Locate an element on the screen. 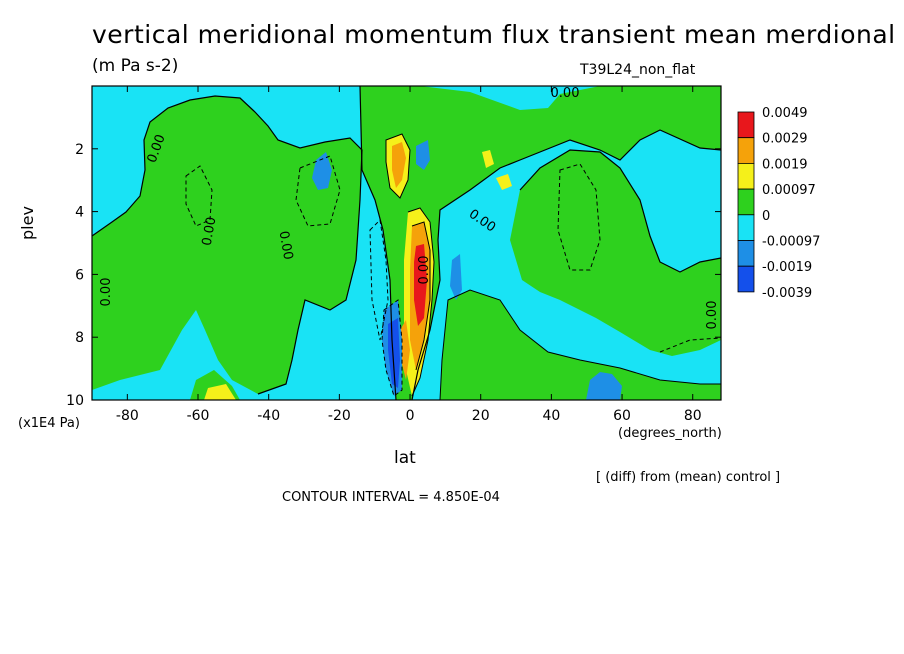 This screenshot has height=654, width=904. contour-interval: CONTOUR INTERVAL = 4.850E-04 is located at coordinates (391, 497).